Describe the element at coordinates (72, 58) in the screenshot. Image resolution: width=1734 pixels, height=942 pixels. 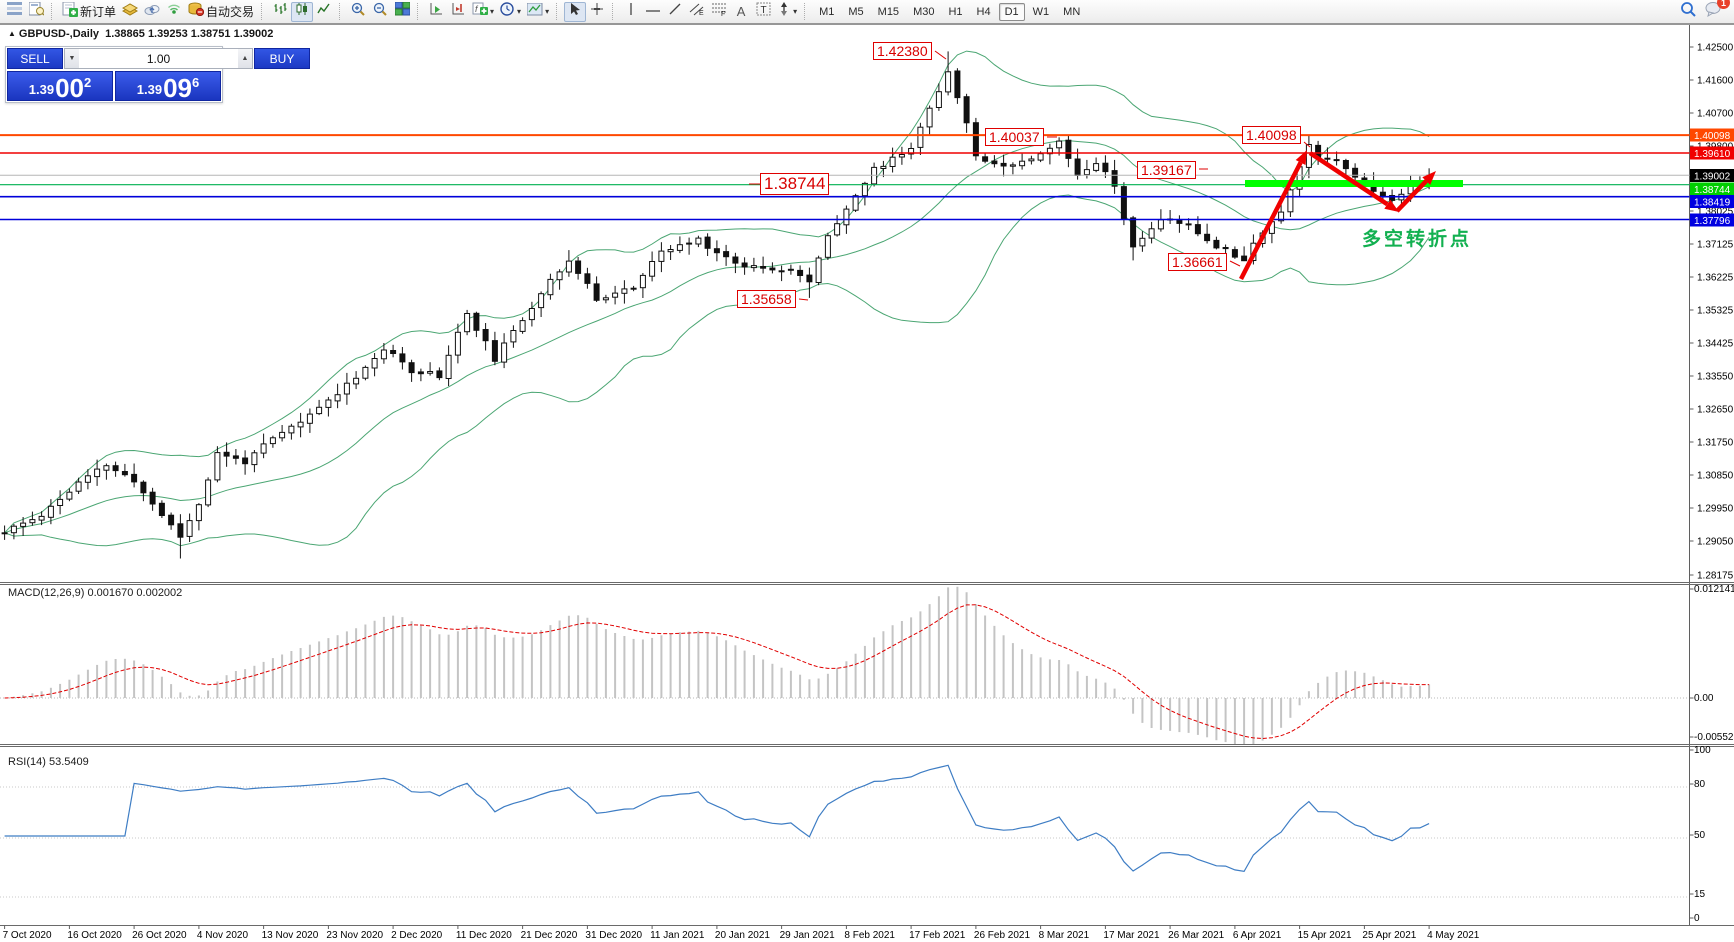
I see `volume-decrease-button: ▼` at that location.